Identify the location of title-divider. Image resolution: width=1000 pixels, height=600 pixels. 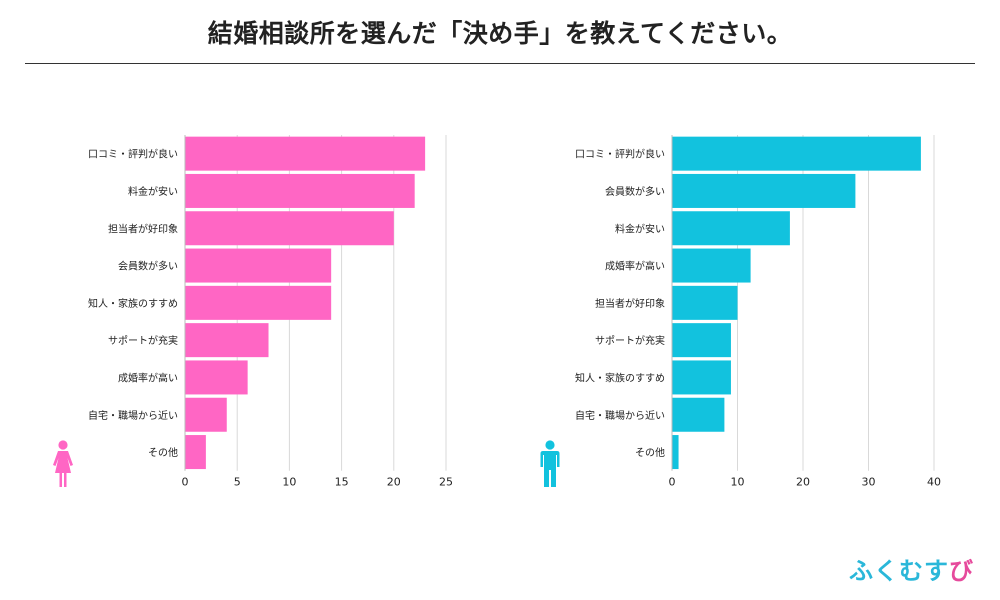
(500, 63).